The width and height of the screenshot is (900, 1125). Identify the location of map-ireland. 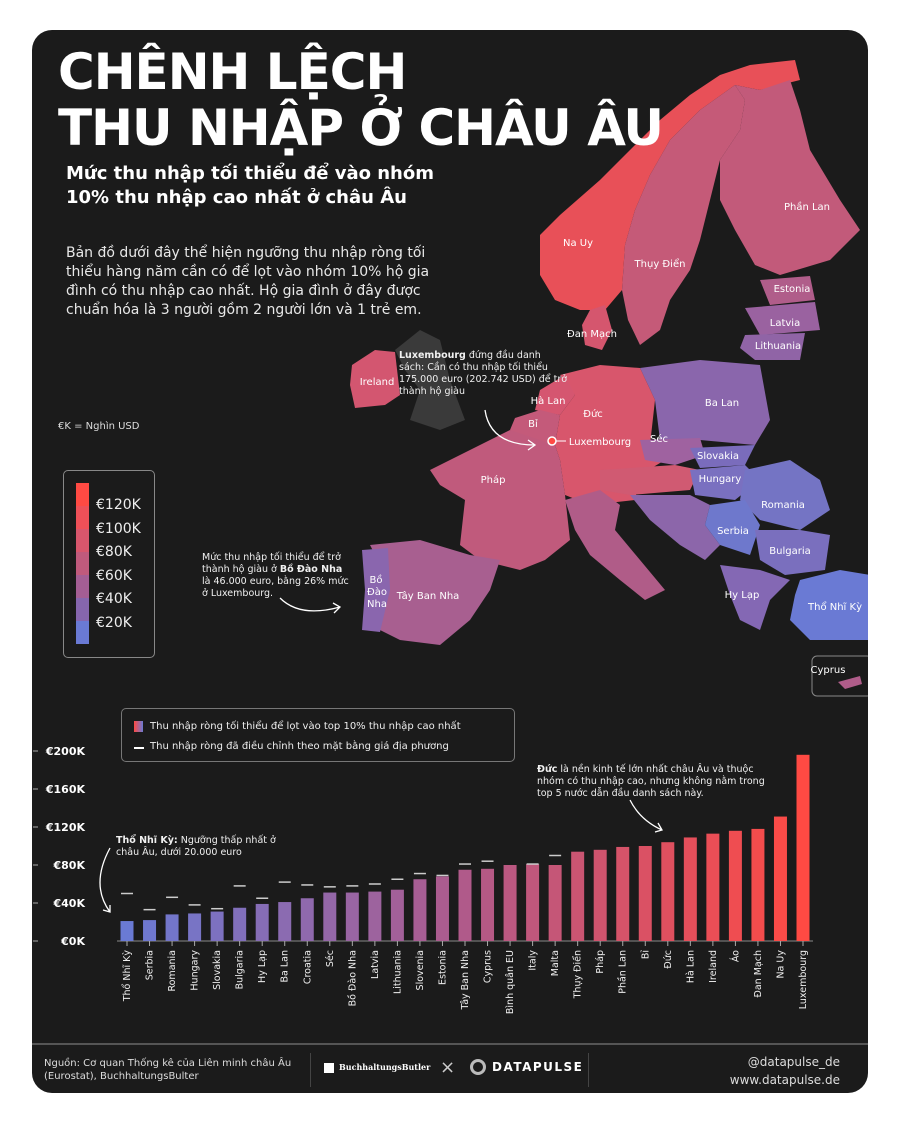
(375, 379).